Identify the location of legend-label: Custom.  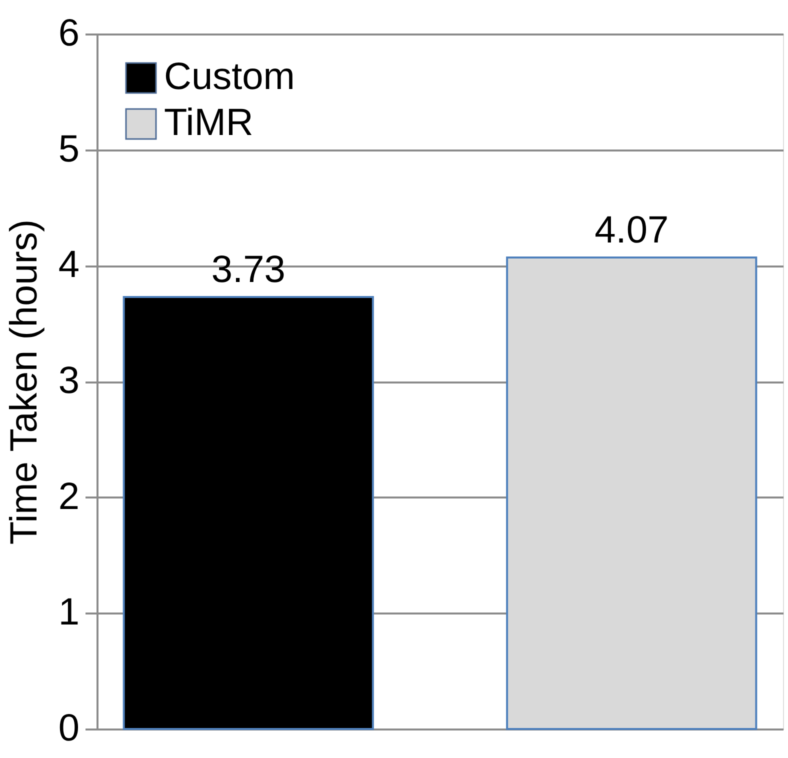
(229, 77).